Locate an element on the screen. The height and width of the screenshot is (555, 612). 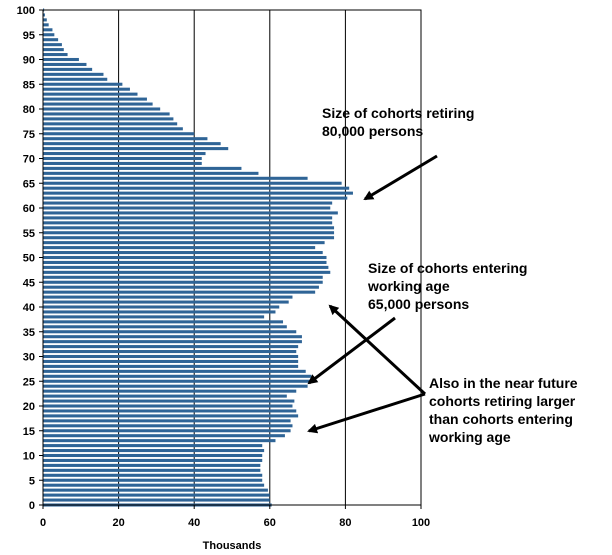
arrow-near-future-lower is located at coordinates (366, 413).